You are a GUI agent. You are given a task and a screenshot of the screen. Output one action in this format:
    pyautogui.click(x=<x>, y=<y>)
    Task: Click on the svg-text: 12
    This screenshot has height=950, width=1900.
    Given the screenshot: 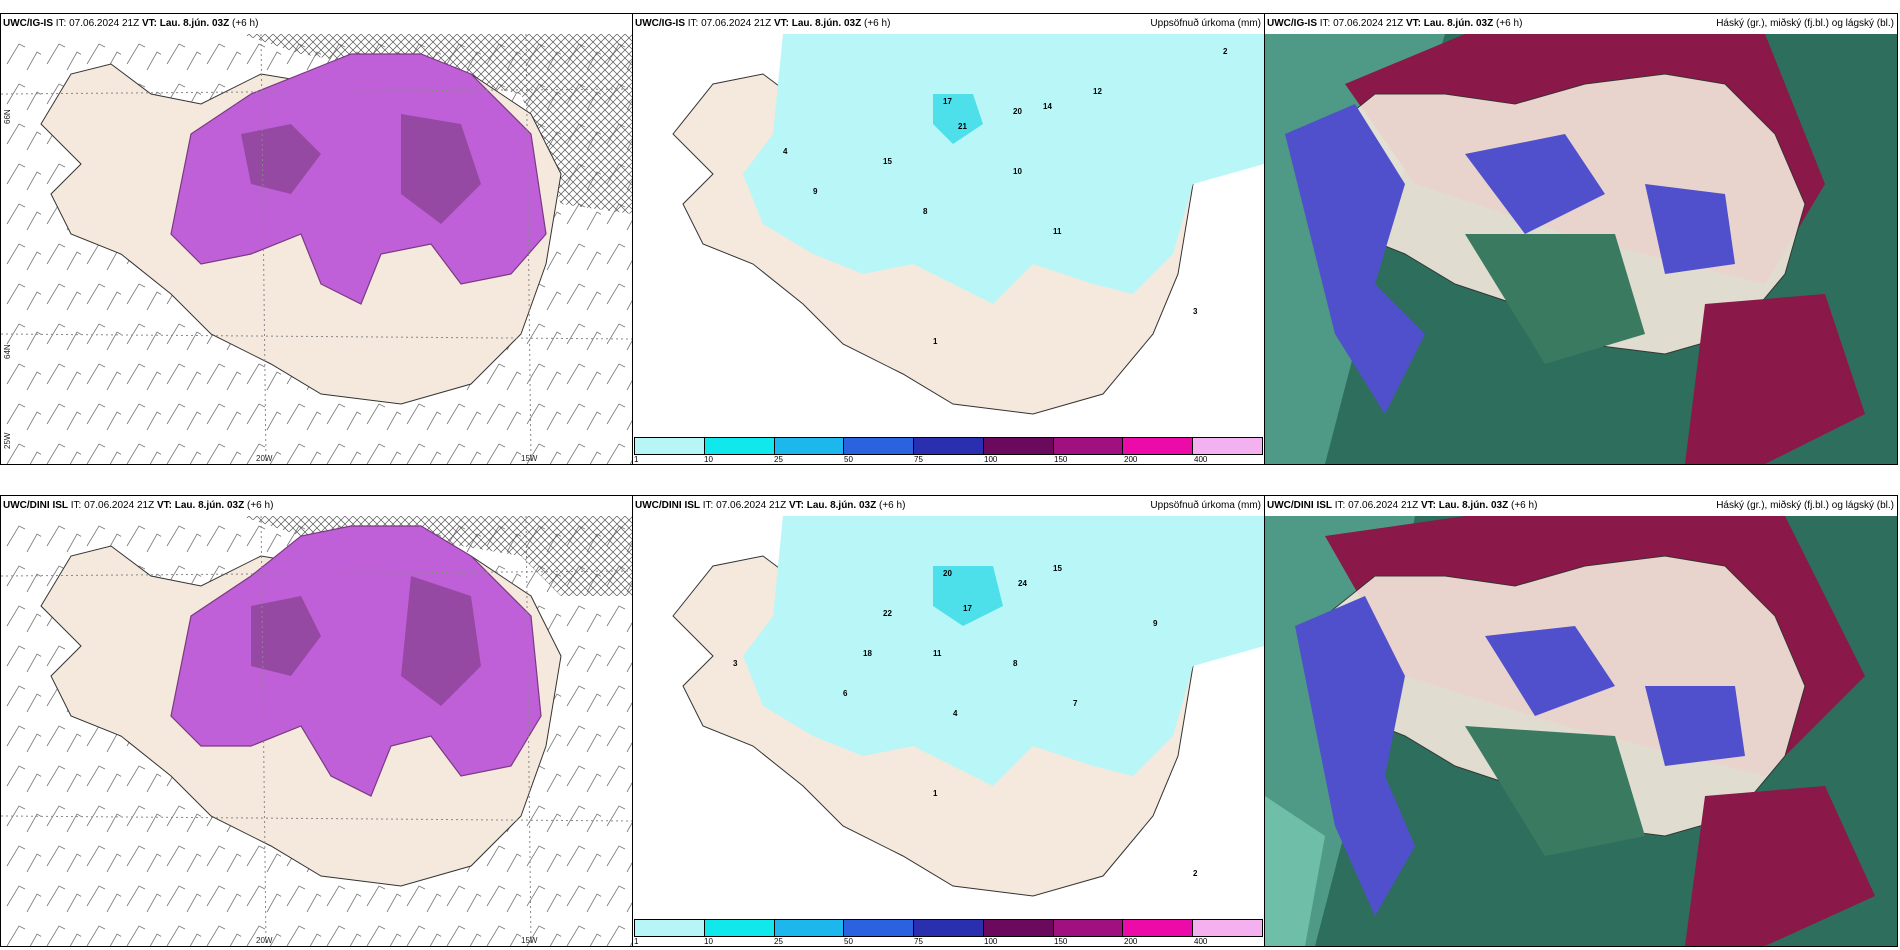 What is the action you would take?
    pyautogui.click(x=1097, y=91)
    